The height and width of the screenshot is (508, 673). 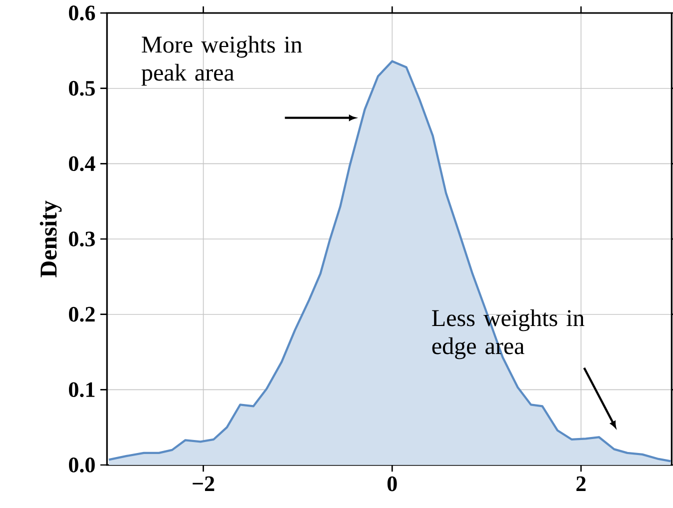 I want to click on y-tick-label: 0.4, so click(x=82, y=164).